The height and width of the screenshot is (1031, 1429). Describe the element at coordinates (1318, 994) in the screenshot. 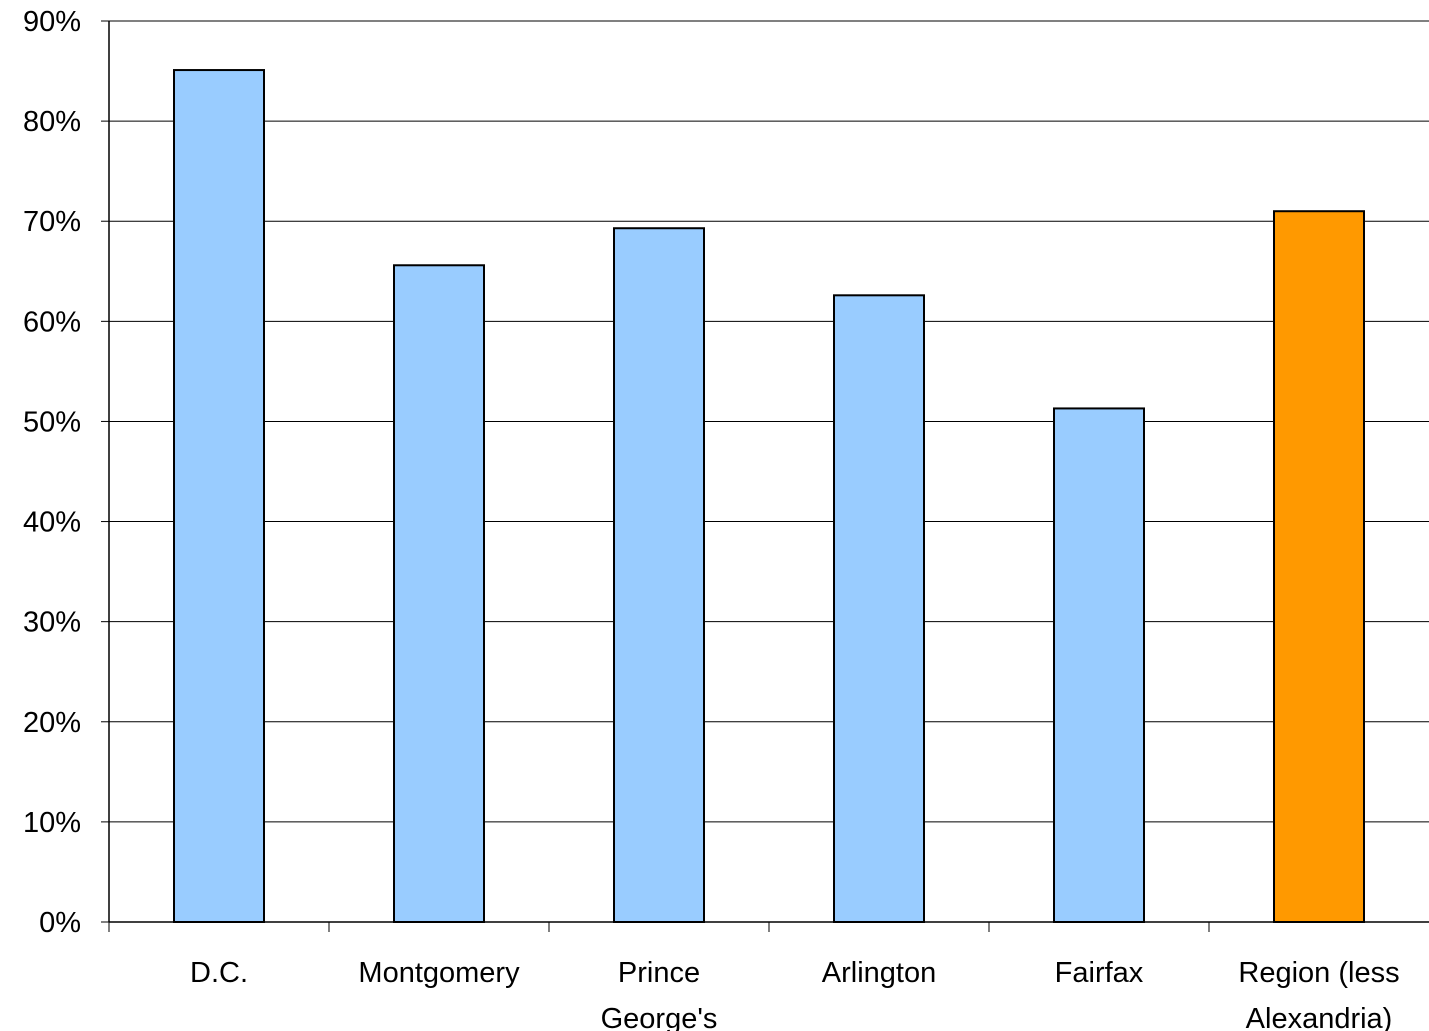

I see `x-tick-label: Region (less Alexandria)` at that location.